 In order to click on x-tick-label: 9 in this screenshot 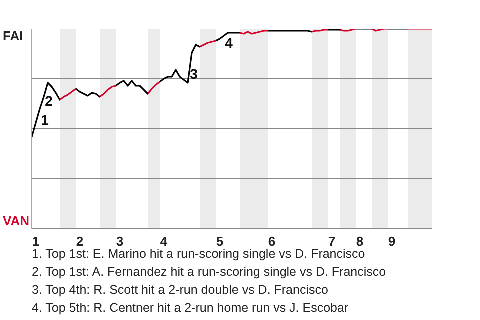, I will do `click(392, 242)`.